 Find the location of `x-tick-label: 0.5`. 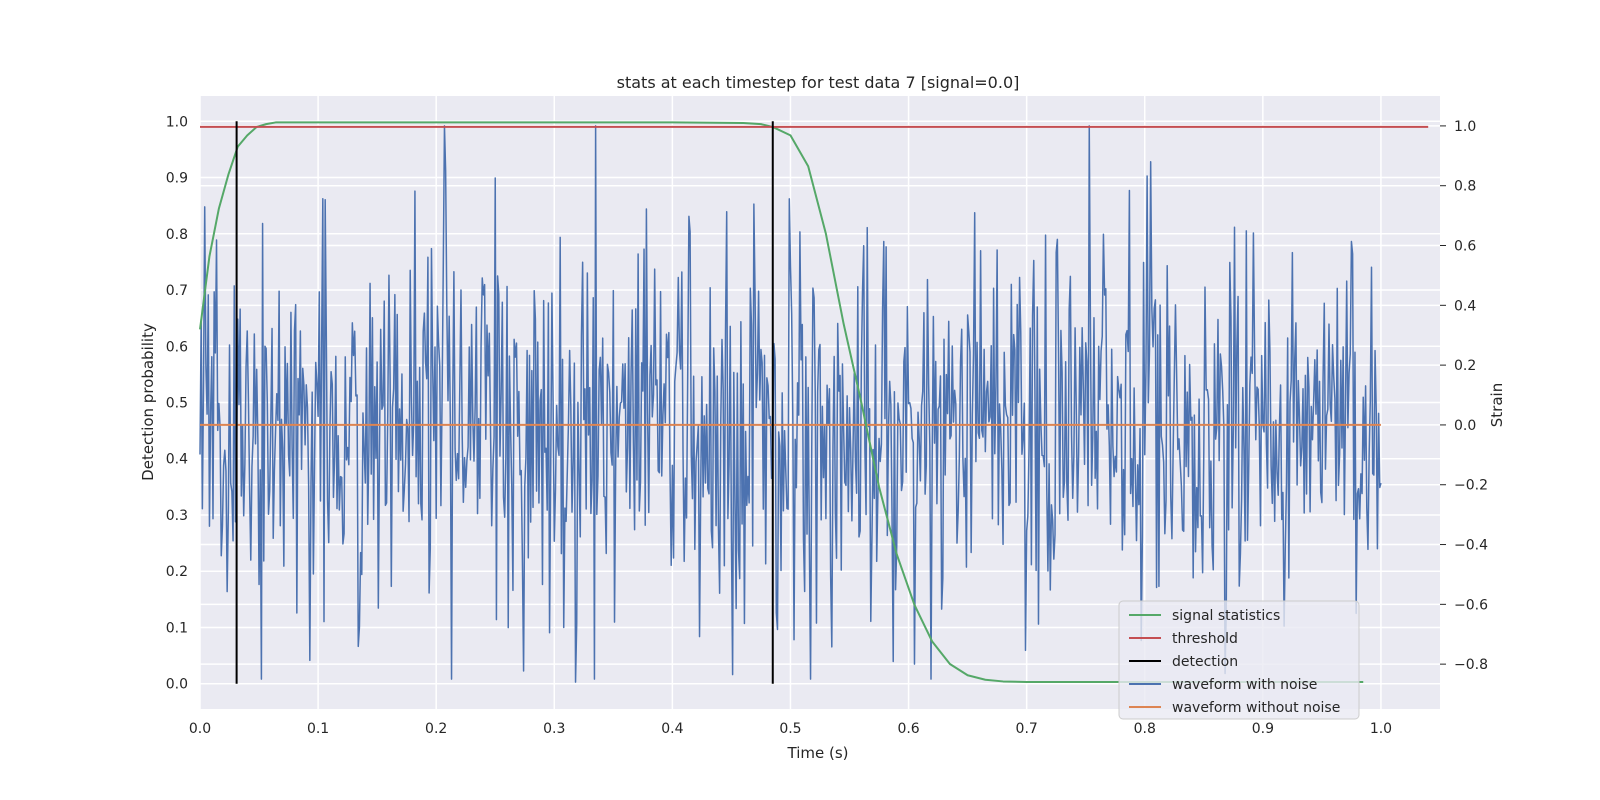

x-tick-label: 0.5 is located at coordinates (790, 729).